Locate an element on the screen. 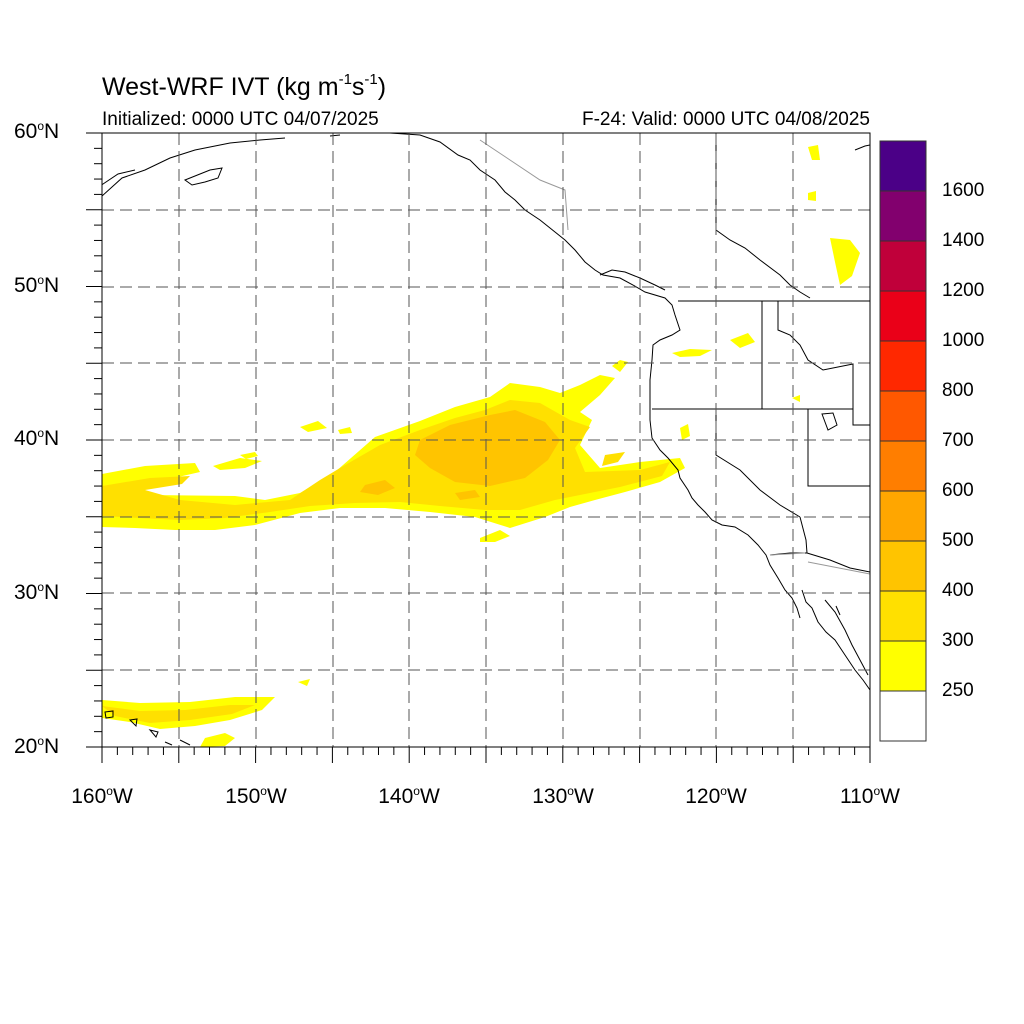 The image size is (1024, 1024). colorbar-label: 700 is located at coordinates (958, 440).